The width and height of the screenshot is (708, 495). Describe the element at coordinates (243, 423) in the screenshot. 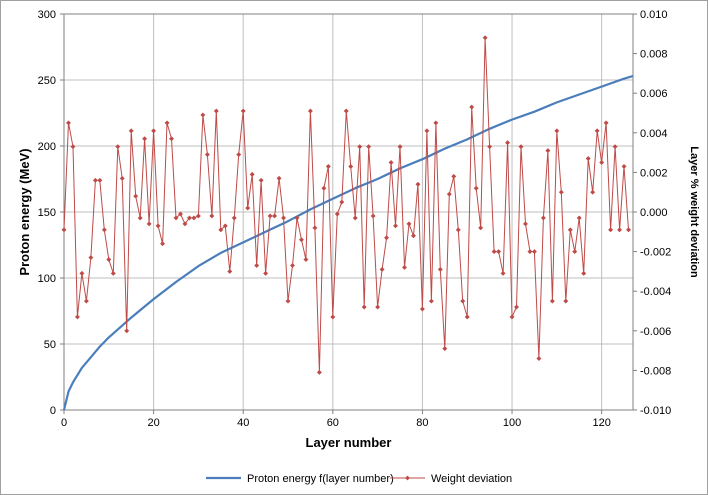

I see `x-tick-label: 40` at that location.